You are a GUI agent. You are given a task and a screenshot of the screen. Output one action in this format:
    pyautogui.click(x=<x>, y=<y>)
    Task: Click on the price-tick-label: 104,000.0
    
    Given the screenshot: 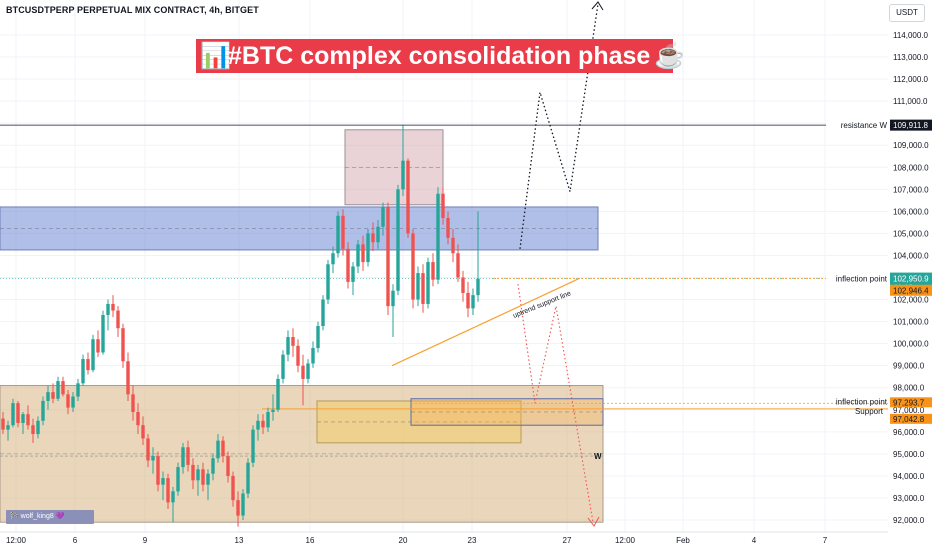 What is the action you would take?
    pyautogui.click(x=911, y=255)
    